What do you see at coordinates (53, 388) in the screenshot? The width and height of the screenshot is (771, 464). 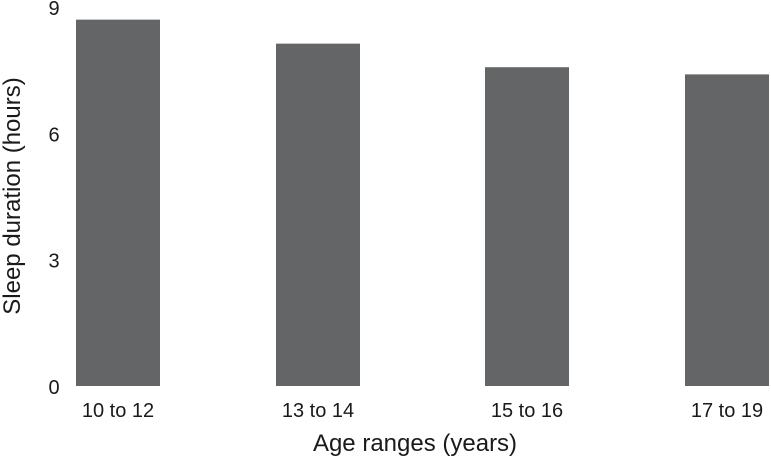 I see `y-tick-label: 0` at bounding box center [53, 388].